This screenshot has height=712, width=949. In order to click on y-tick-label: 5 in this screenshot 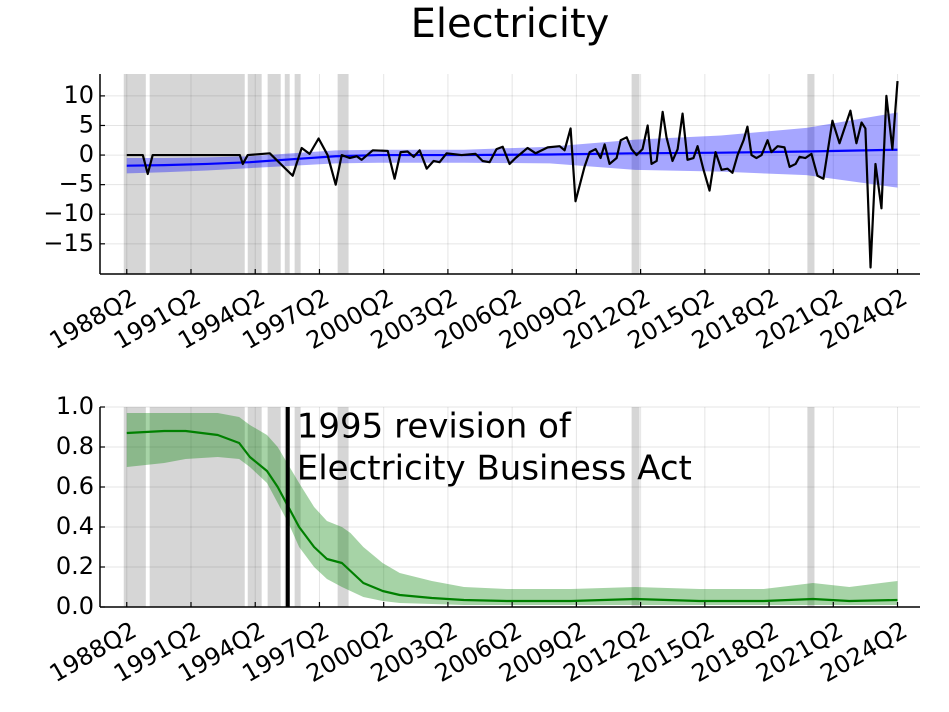, I will do `click(86, 124)`.